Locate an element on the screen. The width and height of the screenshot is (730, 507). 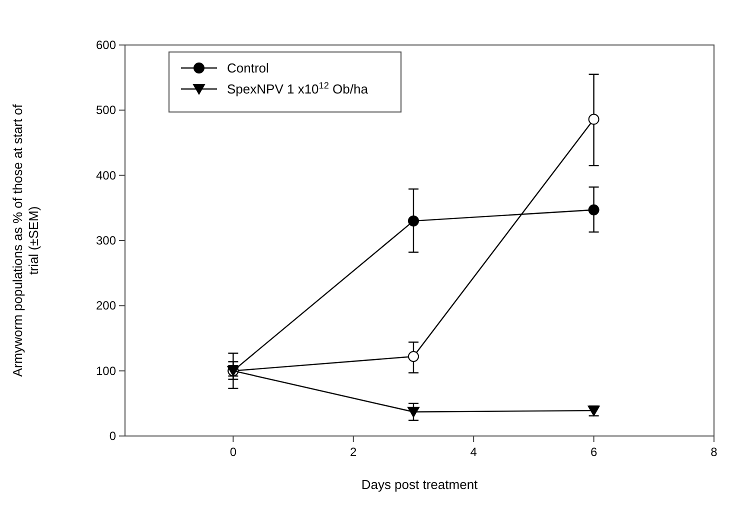
y-axis-title: Armyworm populations as % of those at start of trial (±SEM) is located at coordinates (25, 240).